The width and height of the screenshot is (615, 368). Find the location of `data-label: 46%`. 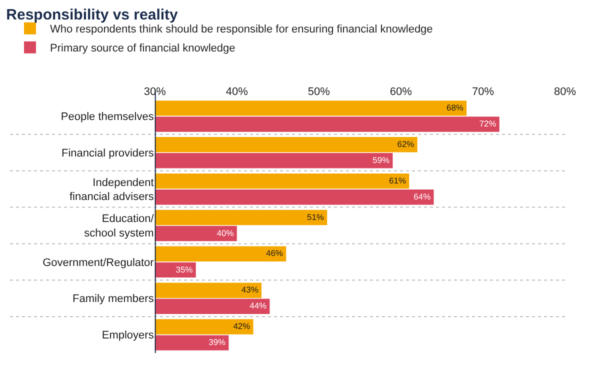

data-label: 46% is located at coordinates (275, 253).